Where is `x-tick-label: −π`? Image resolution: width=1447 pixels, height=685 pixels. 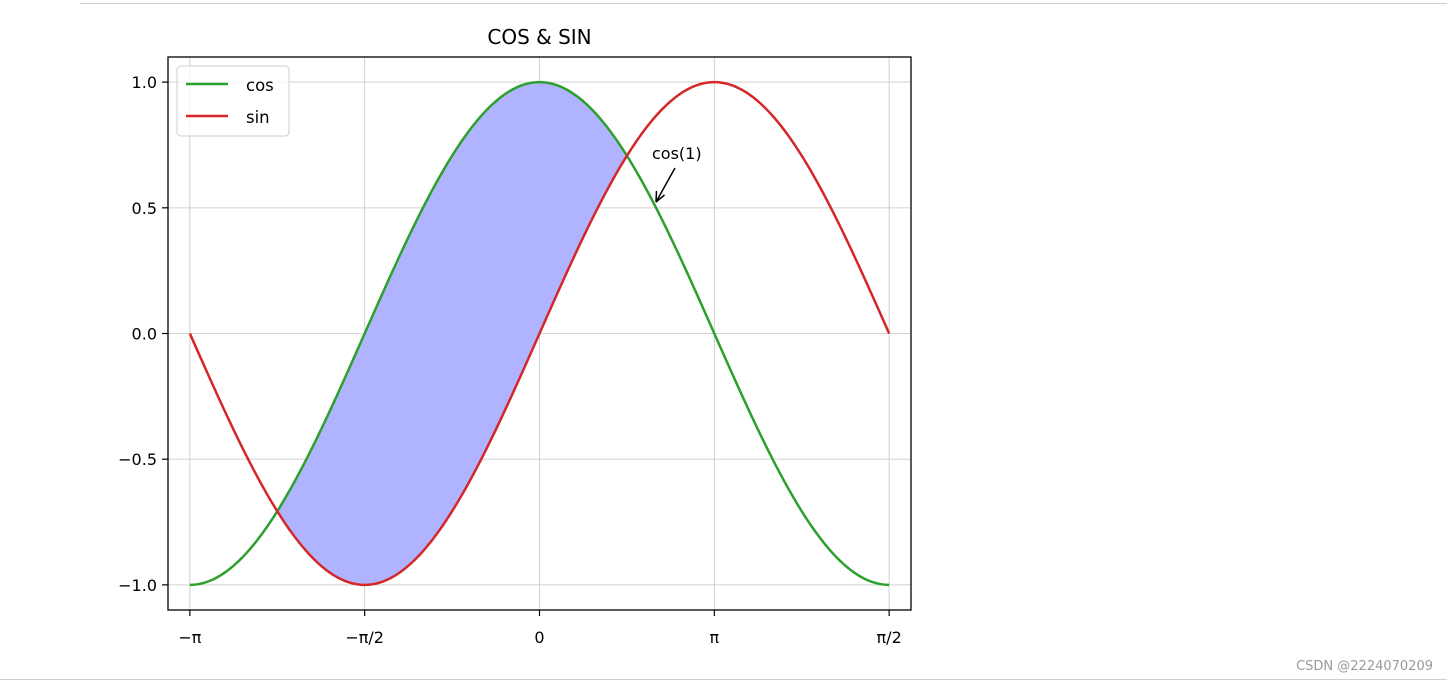
x-tick-label: −π is located at coordinates (189, 637).